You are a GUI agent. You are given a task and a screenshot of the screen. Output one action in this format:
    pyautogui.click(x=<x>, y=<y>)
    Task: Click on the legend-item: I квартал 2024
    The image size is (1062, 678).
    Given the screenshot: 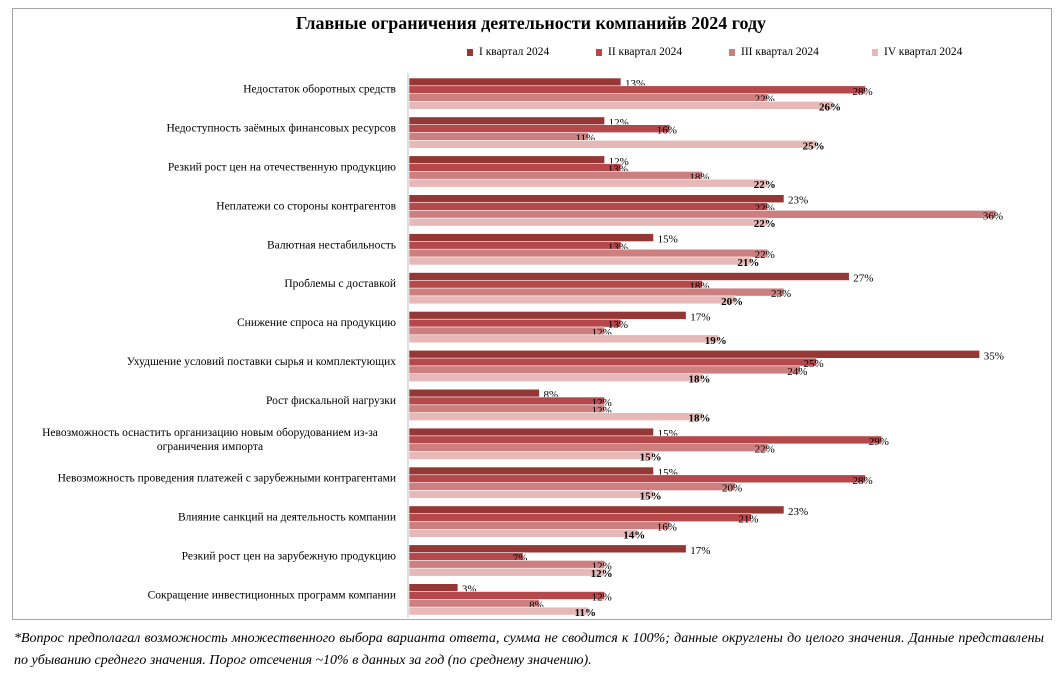 What is the action you would take?
    pyautogui.click(x=508, y=52)
    